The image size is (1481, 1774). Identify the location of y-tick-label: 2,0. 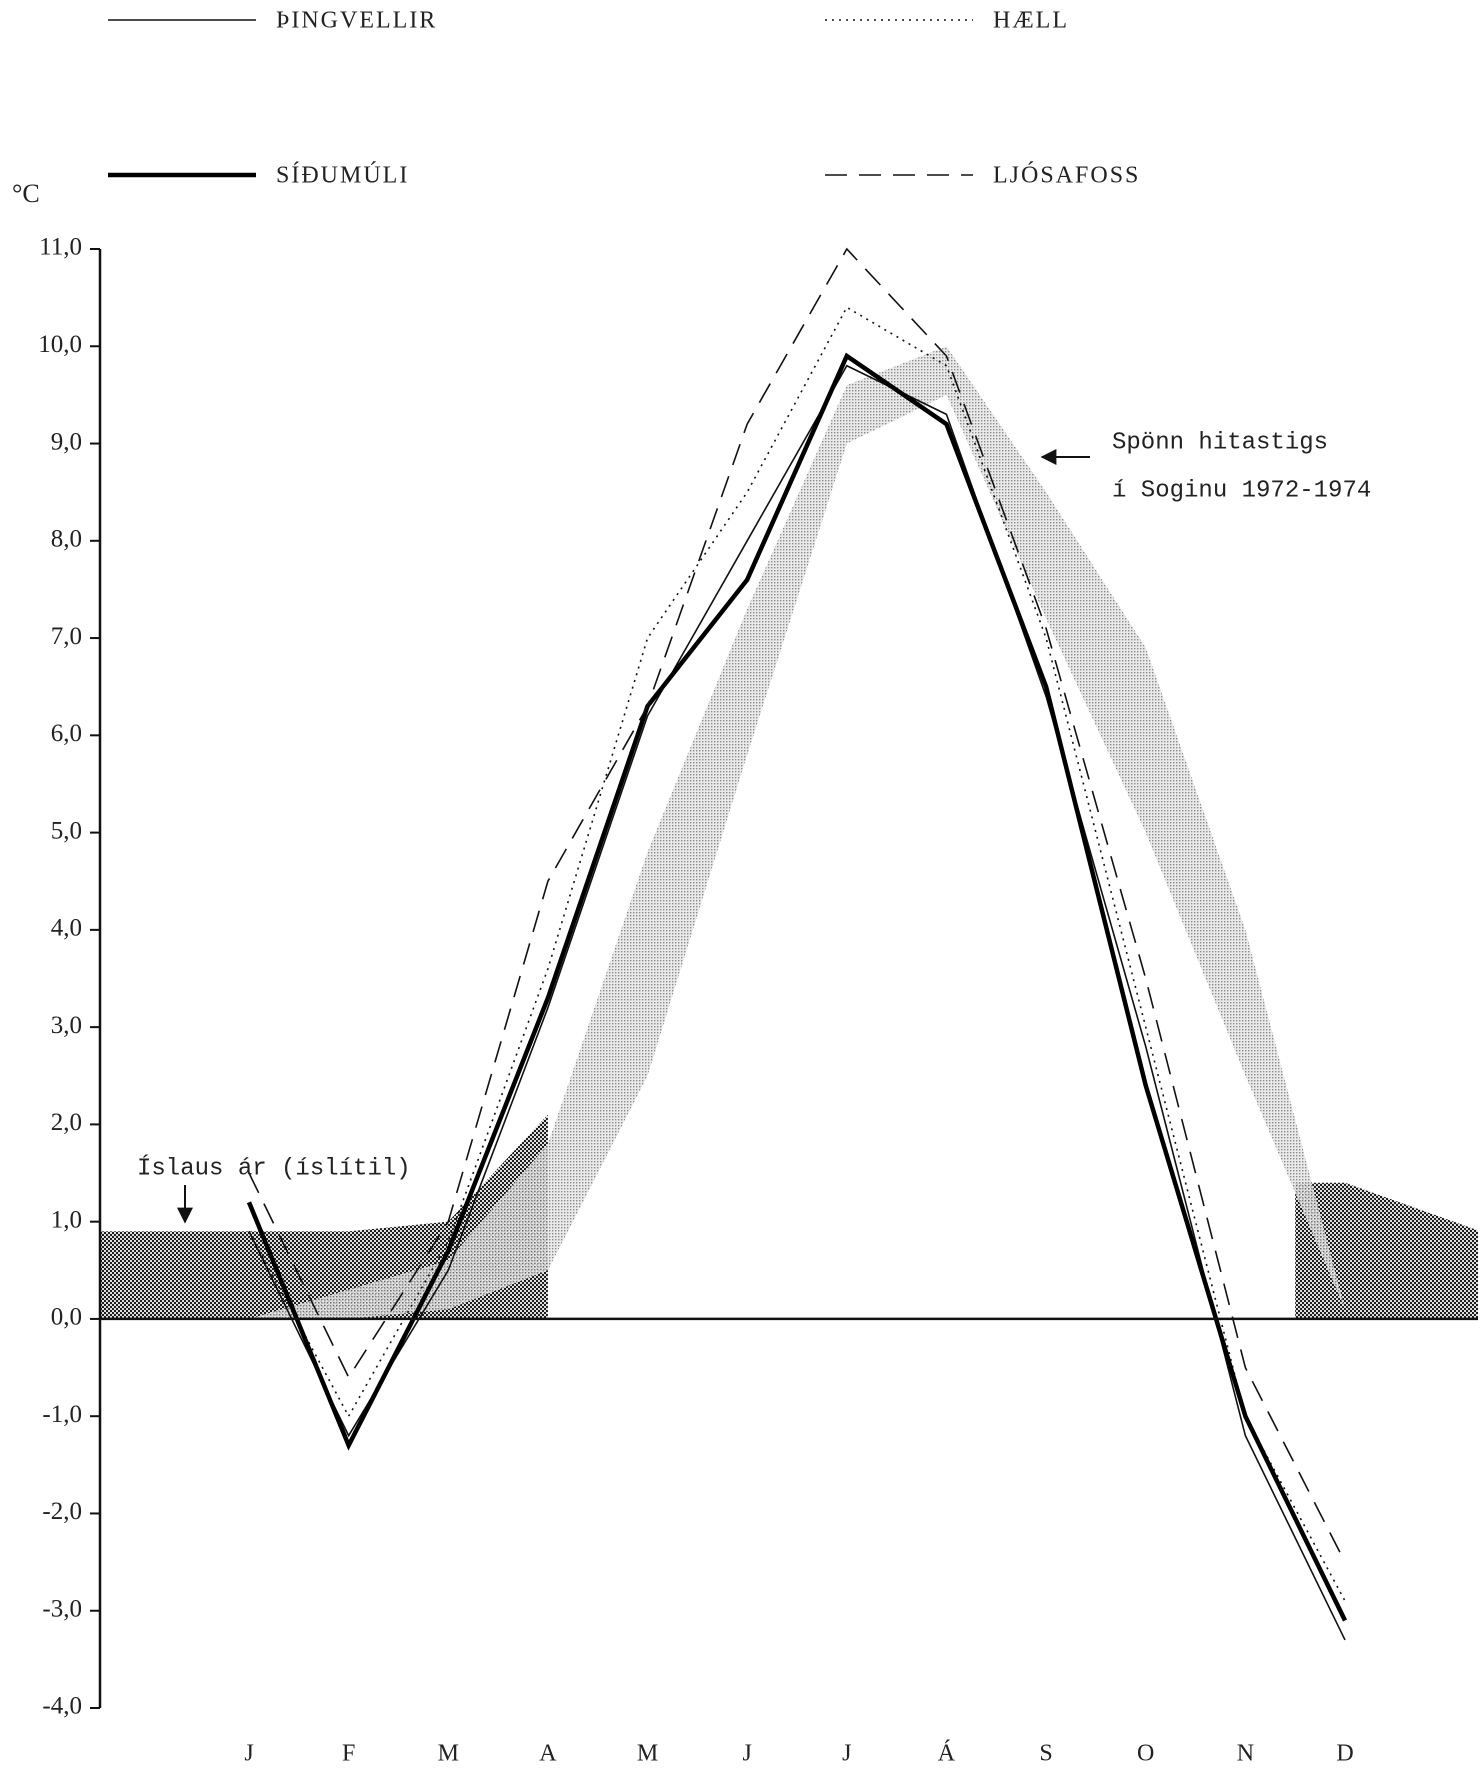
(66, 1122).